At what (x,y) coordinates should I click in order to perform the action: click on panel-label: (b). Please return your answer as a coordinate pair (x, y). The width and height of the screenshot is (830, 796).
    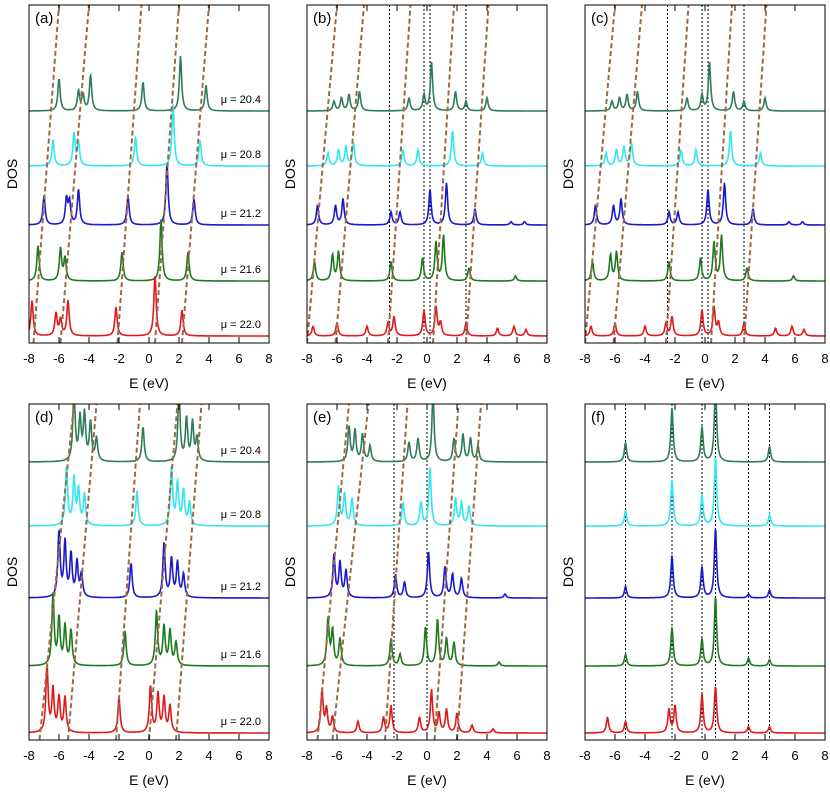
    Looking at the image, I should click on (322, 18).